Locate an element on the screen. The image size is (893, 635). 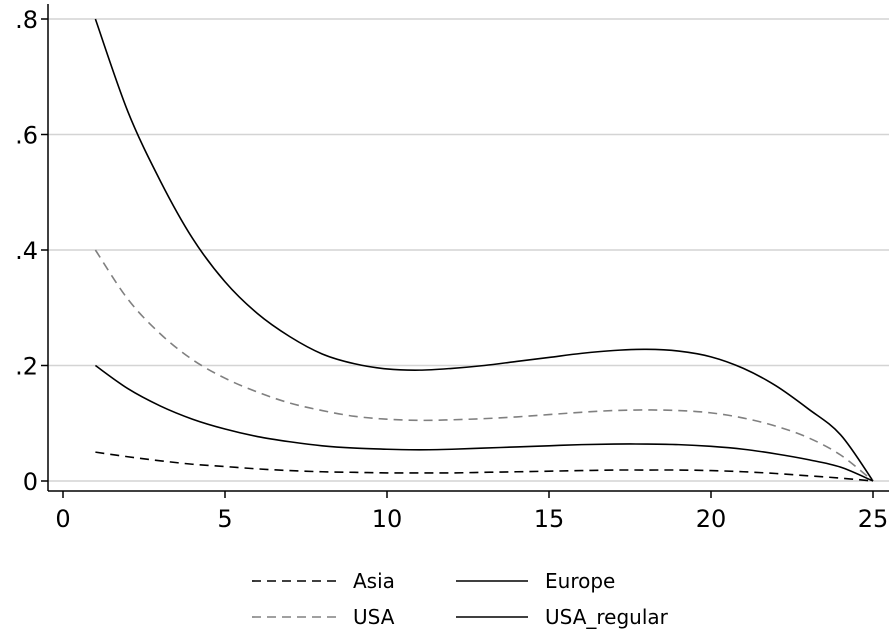
x-tick-label: 0 is located at coordinates (62, 519).